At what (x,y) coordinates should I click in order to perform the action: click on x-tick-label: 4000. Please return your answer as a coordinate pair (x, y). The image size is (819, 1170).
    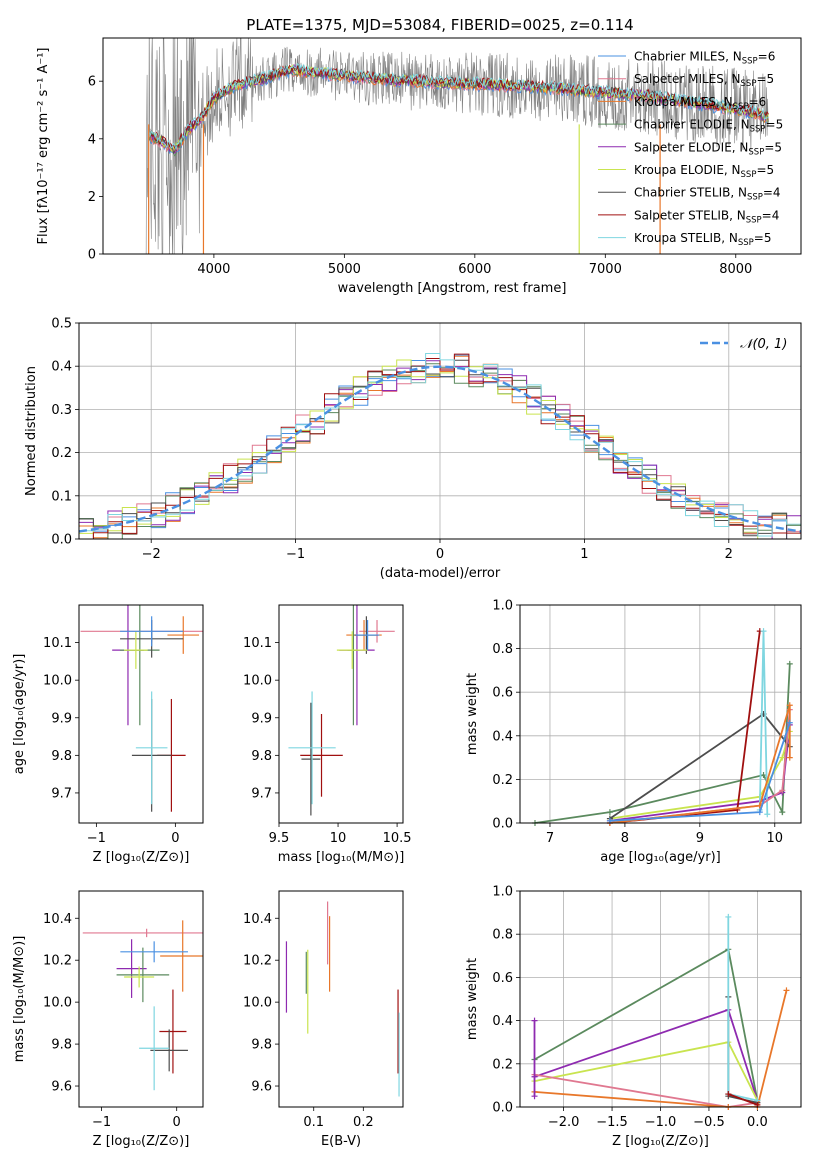
    Looking at the image, I should click on (213, 269).